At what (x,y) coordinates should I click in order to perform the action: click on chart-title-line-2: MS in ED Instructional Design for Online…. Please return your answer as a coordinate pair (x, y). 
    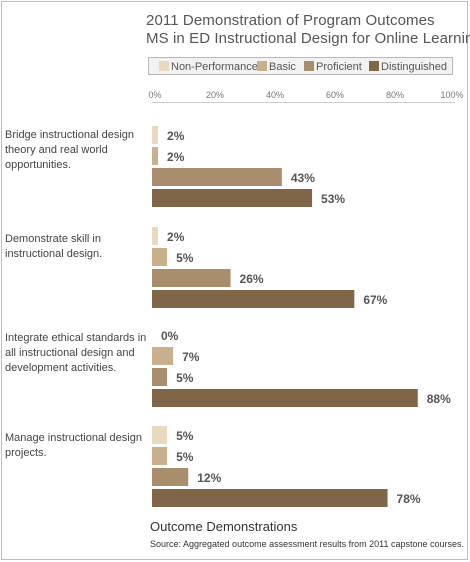
    Looking at the image, I should click on (308, 38).